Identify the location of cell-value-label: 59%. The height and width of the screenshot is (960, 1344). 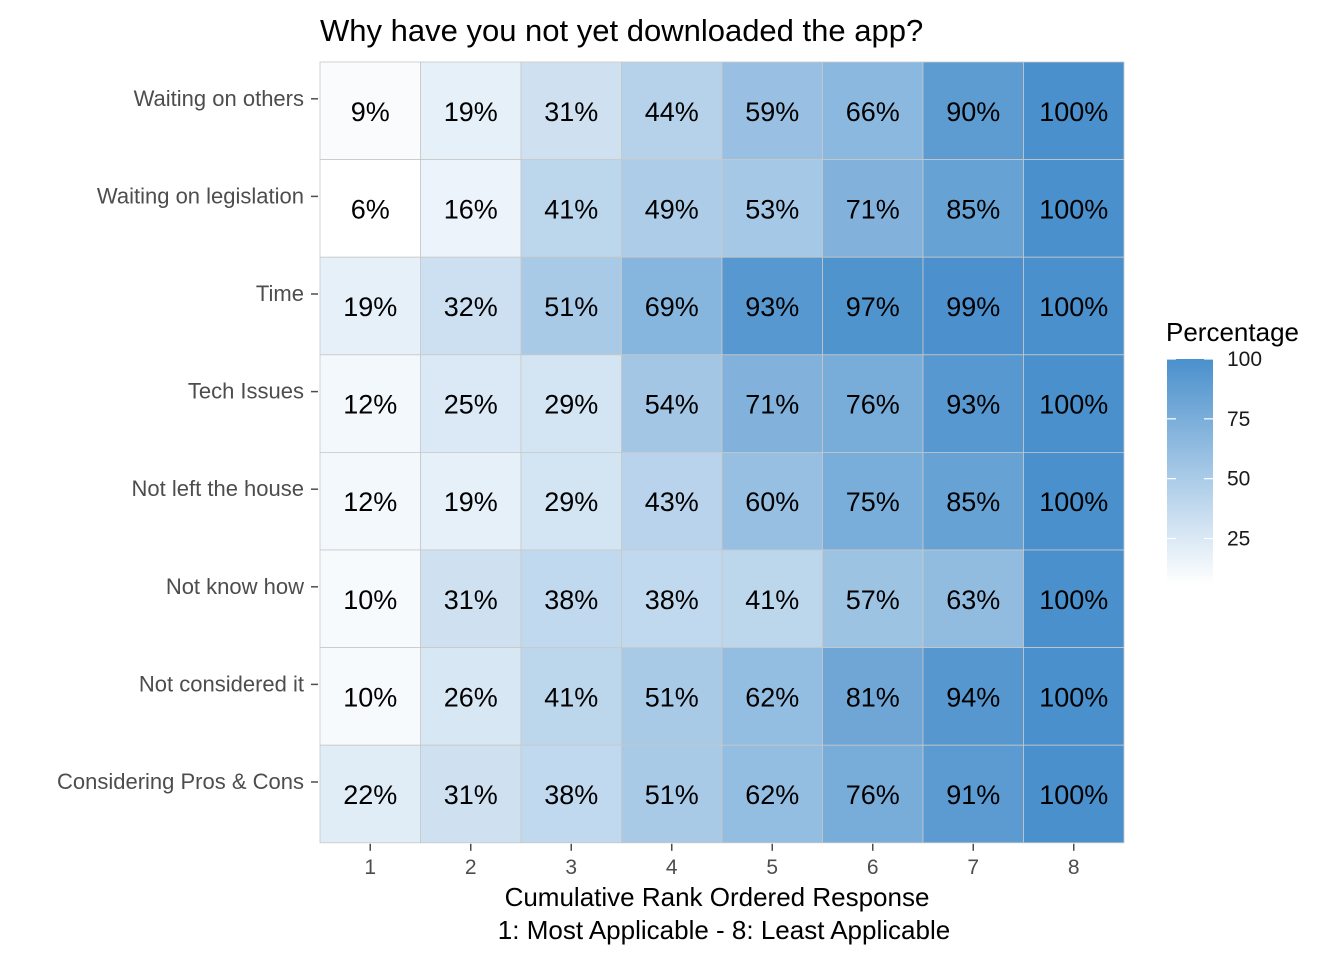
(772, 112).